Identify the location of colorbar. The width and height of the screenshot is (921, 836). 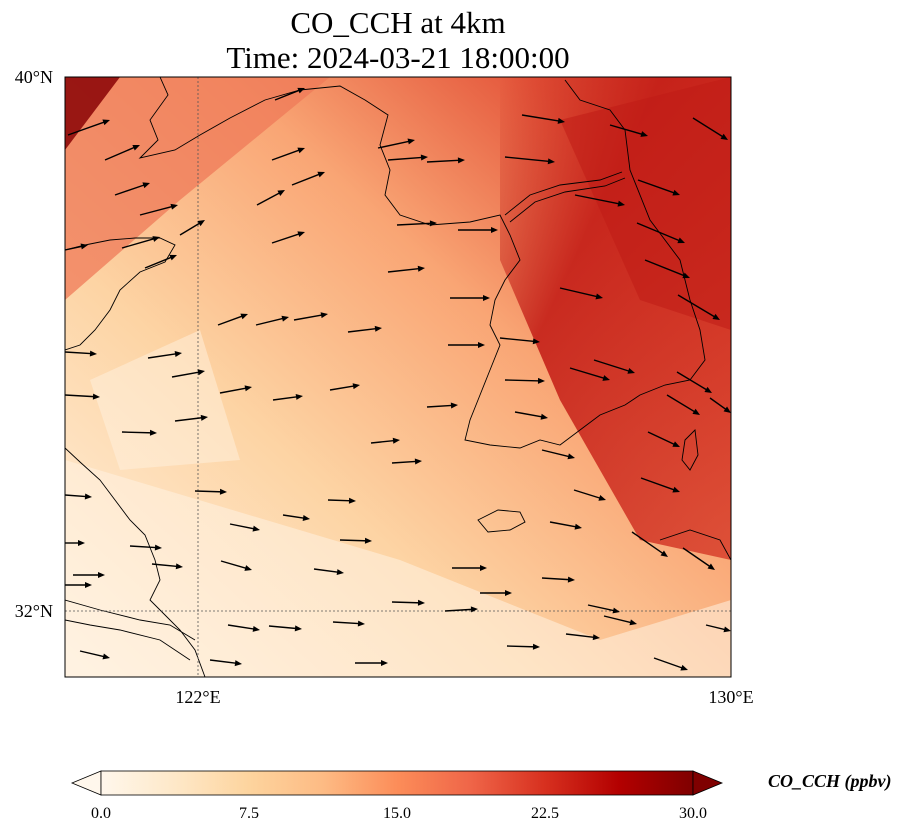
(397, 783).